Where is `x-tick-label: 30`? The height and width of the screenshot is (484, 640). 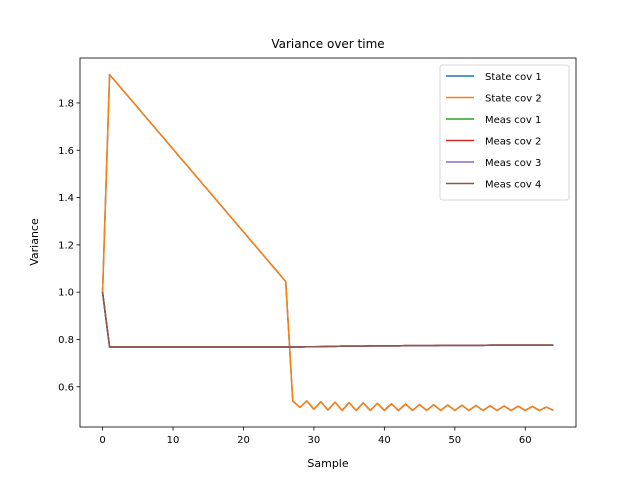
x-tick-label: 30 is located at coordinates (314, 440).